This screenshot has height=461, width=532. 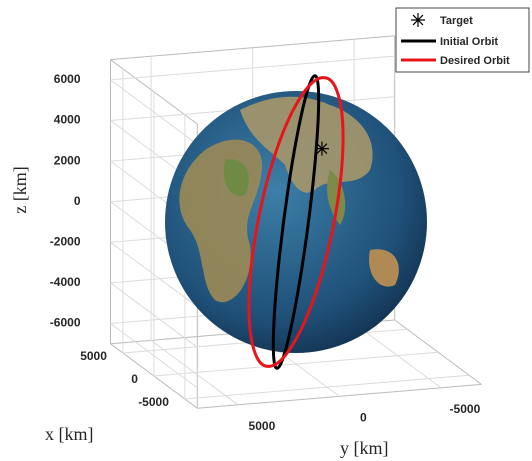 What do you see at coordinates (262, 426) in the screenshot?
I see `y-tick-label: 5000` at bounding box center [262, 426].